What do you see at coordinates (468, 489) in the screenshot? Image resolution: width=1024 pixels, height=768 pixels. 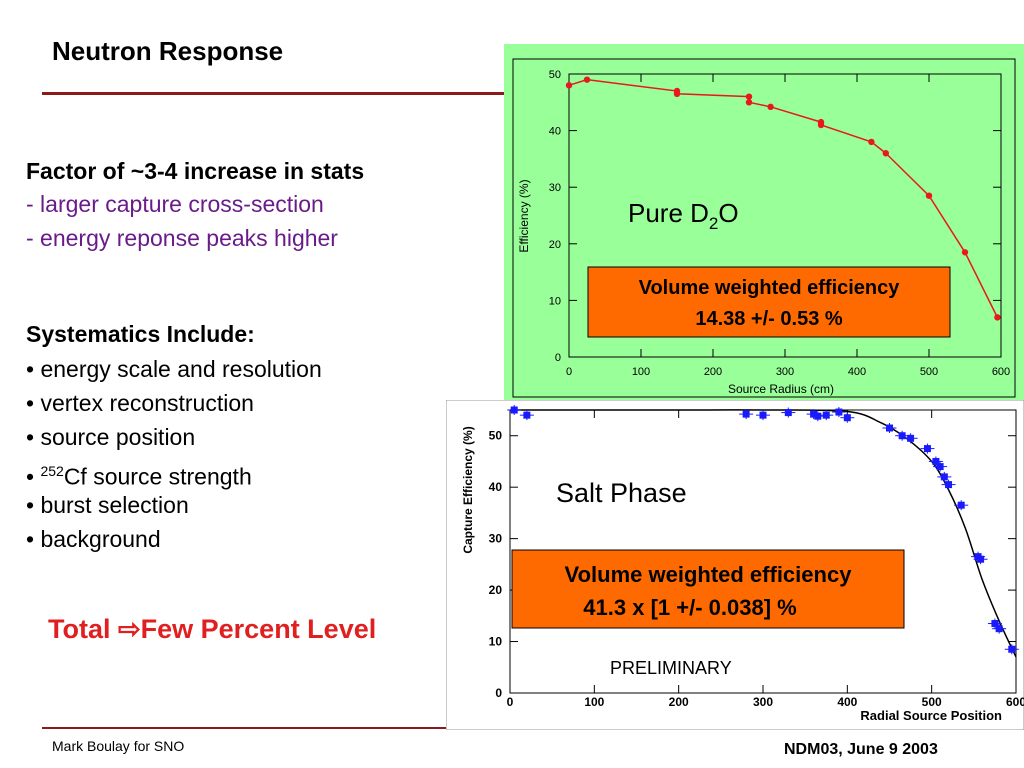 I see `salt-y-axis-label: Capture Efficiency (%)` at bounding box center [468, 489].